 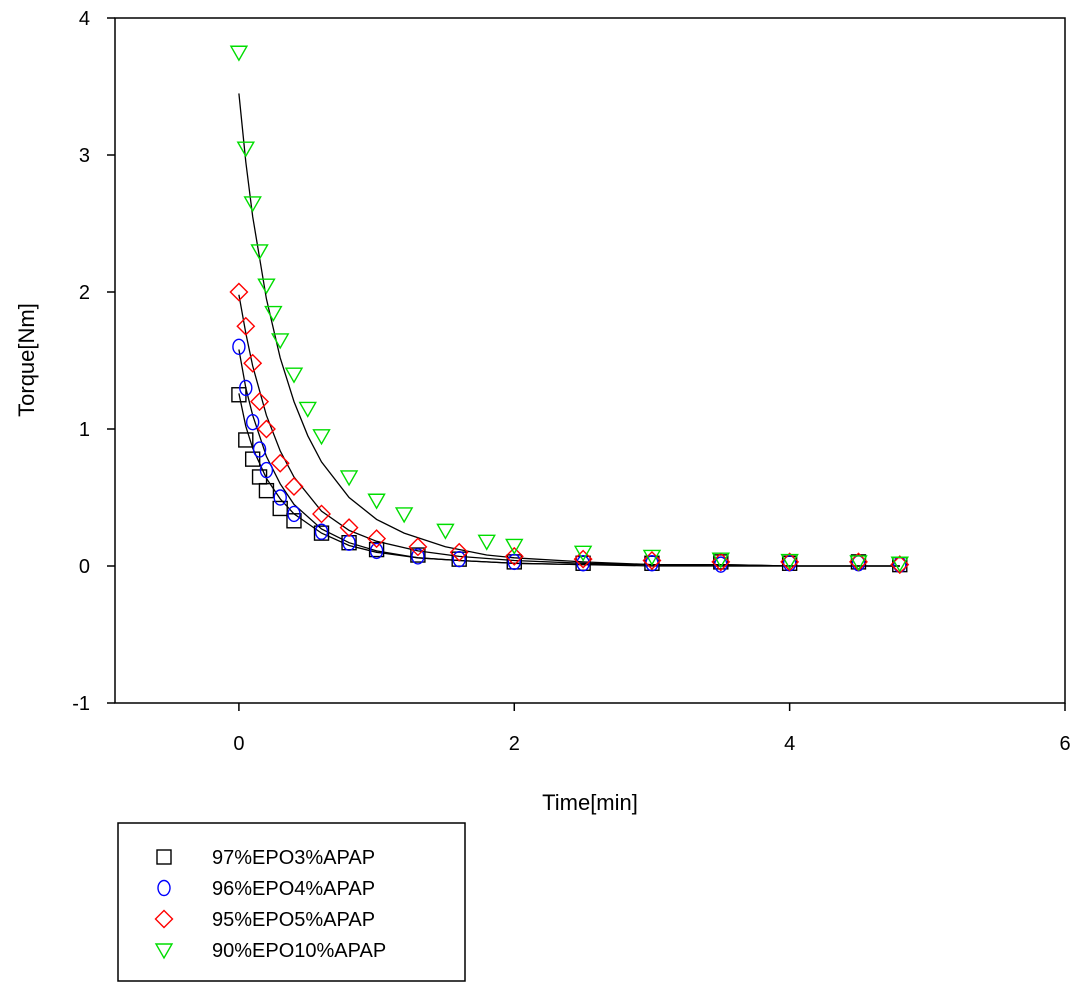 What do you see at coordinates (789, 744) in the screenshot?
I see `x-tick-label-2: 4` at bounding box center [789, 744].